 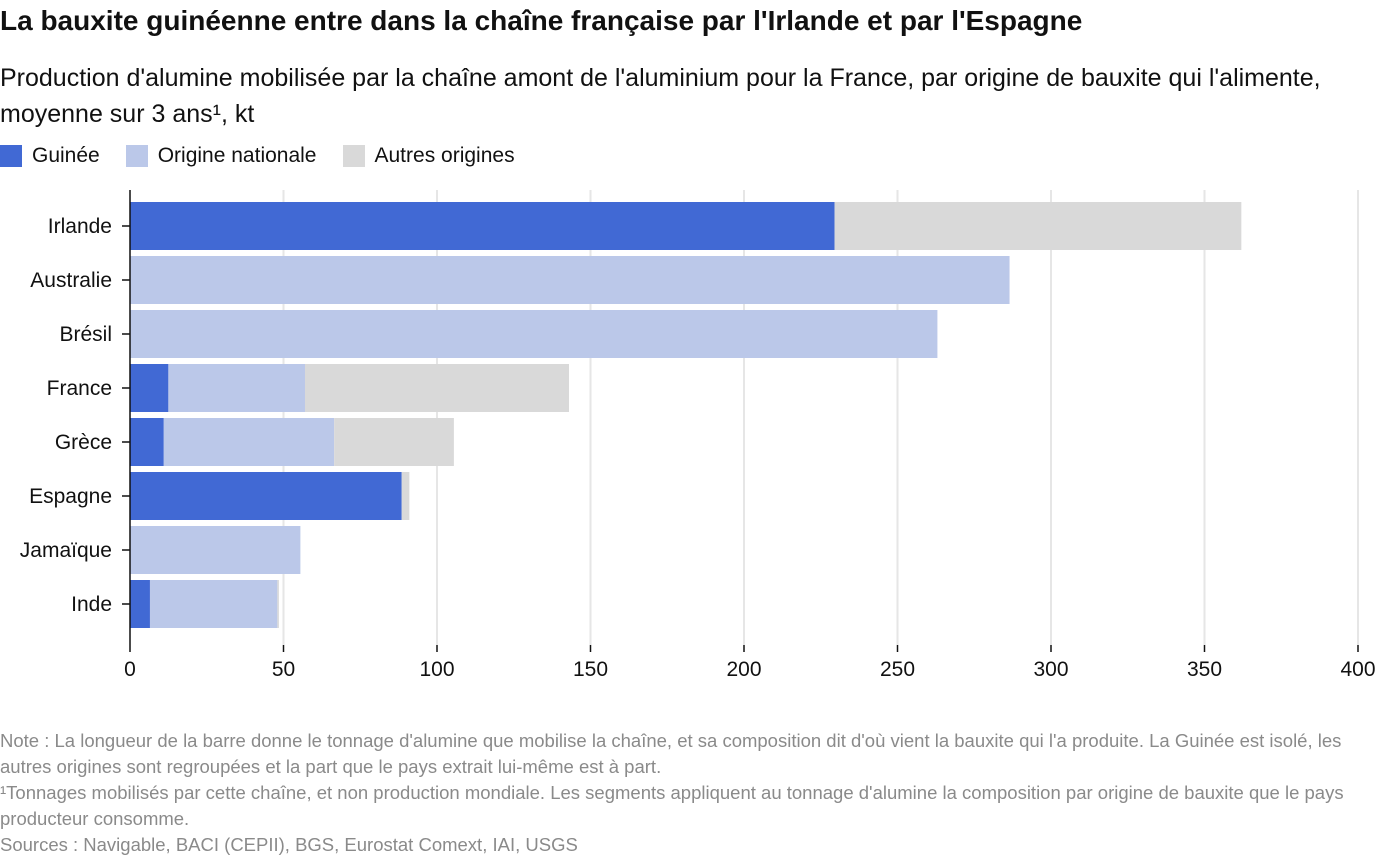 I want to click on bar-grèce-series-2, so click(x=394, y=442).